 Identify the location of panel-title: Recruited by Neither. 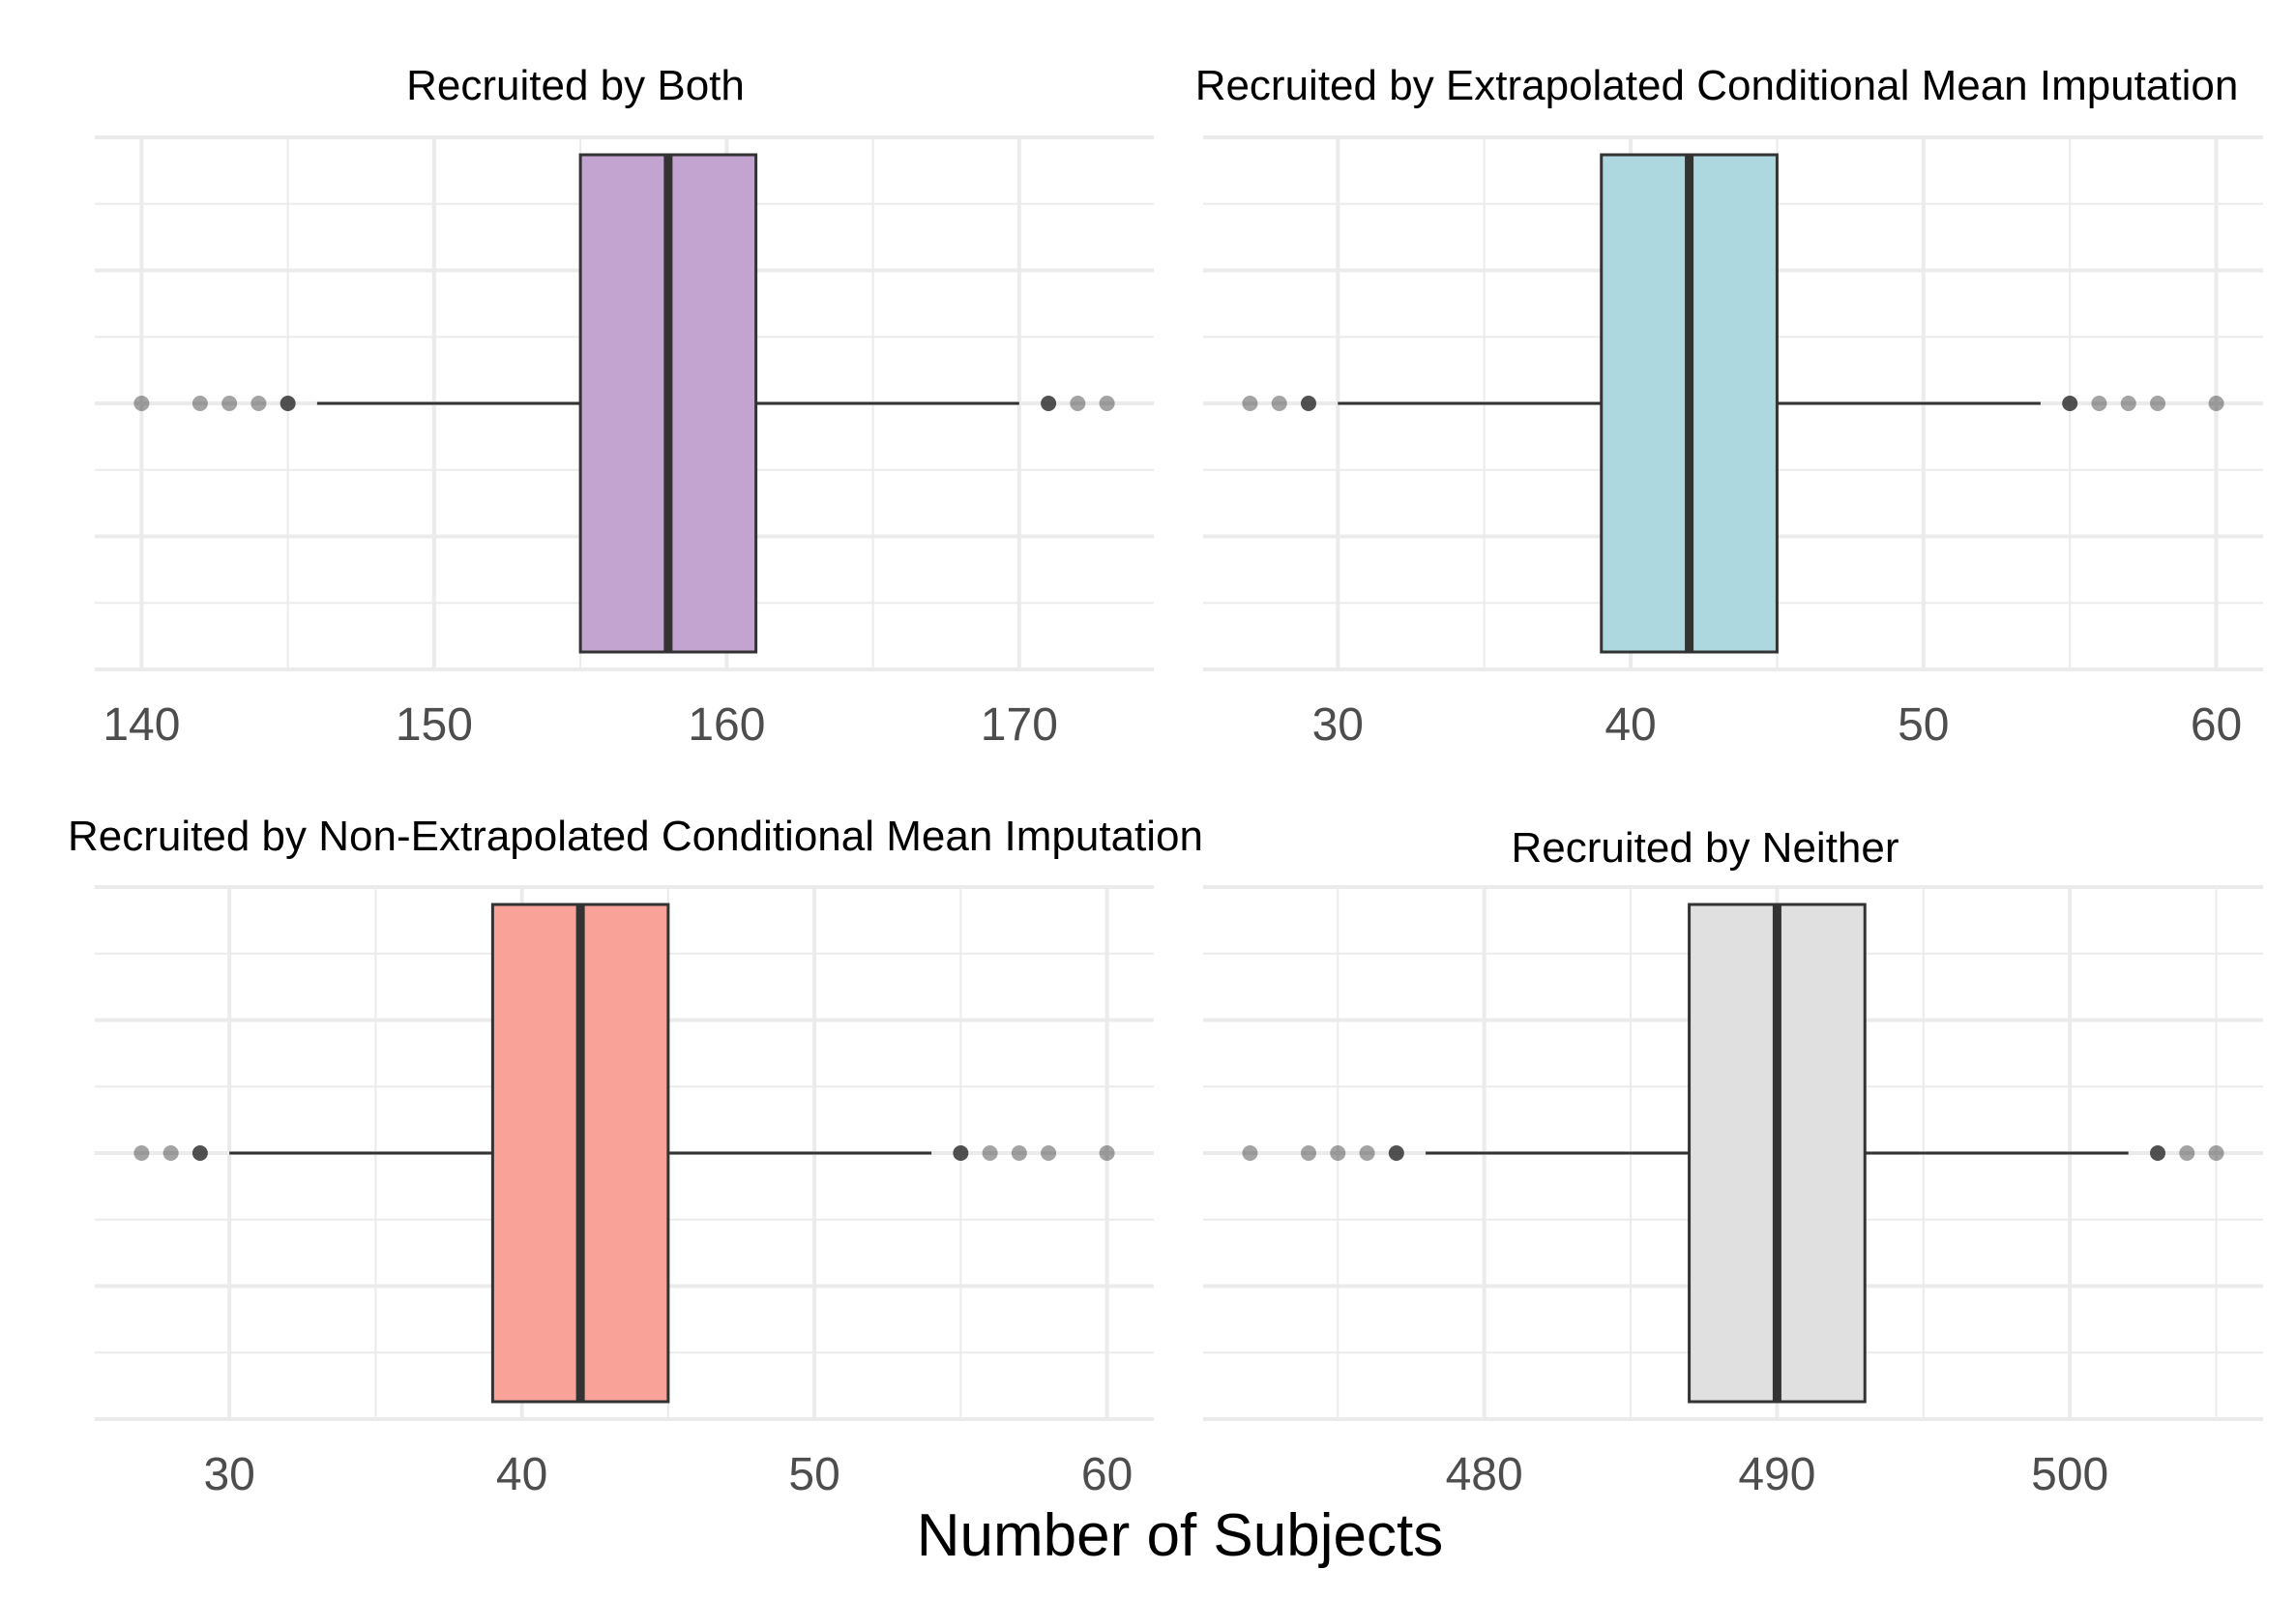
(1705, 848).